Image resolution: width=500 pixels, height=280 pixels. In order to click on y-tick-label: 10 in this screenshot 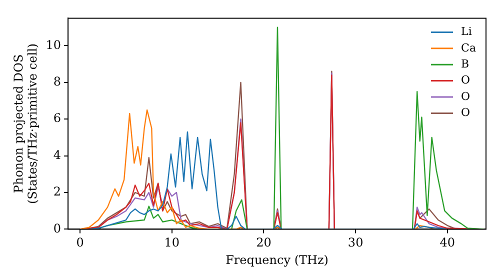, I will do `click(54, 45)`.